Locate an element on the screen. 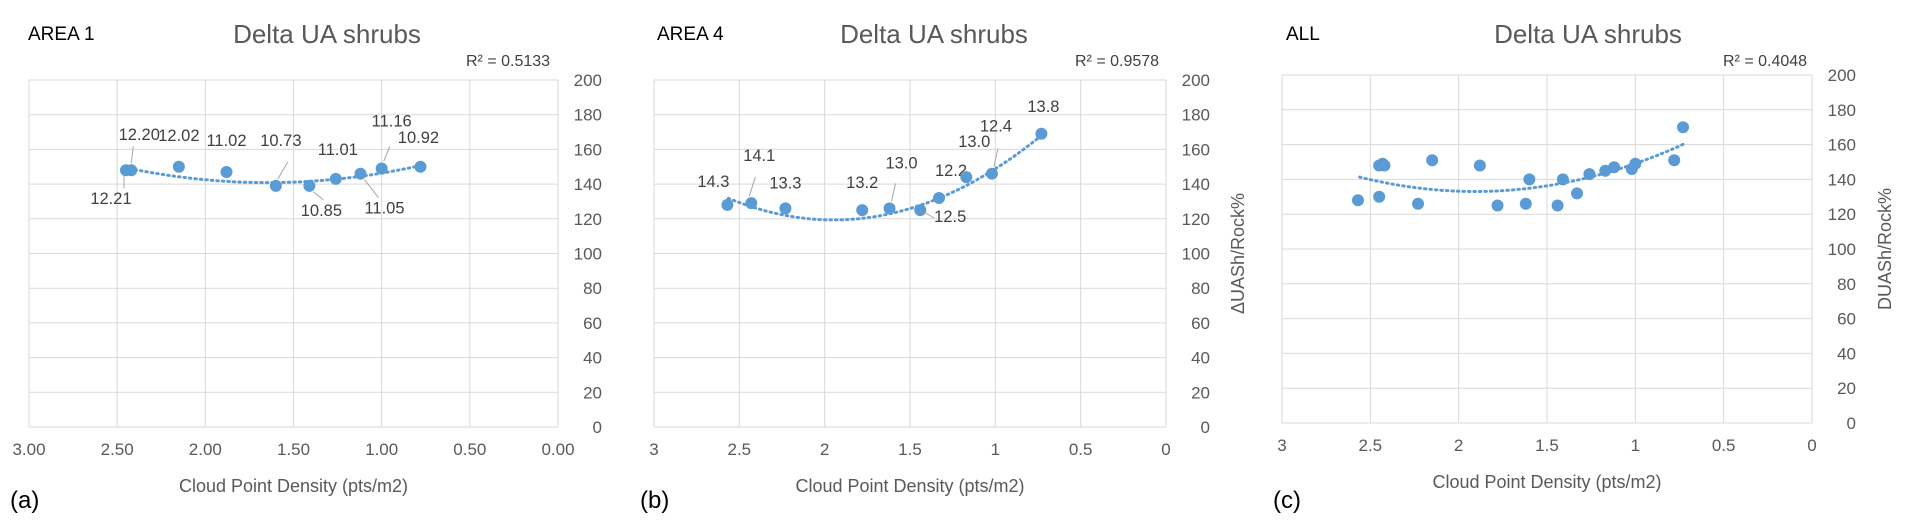 The width and height of the screenshot is (1906, 529). data-label: 11.01 is located at coordinates (338, 150).